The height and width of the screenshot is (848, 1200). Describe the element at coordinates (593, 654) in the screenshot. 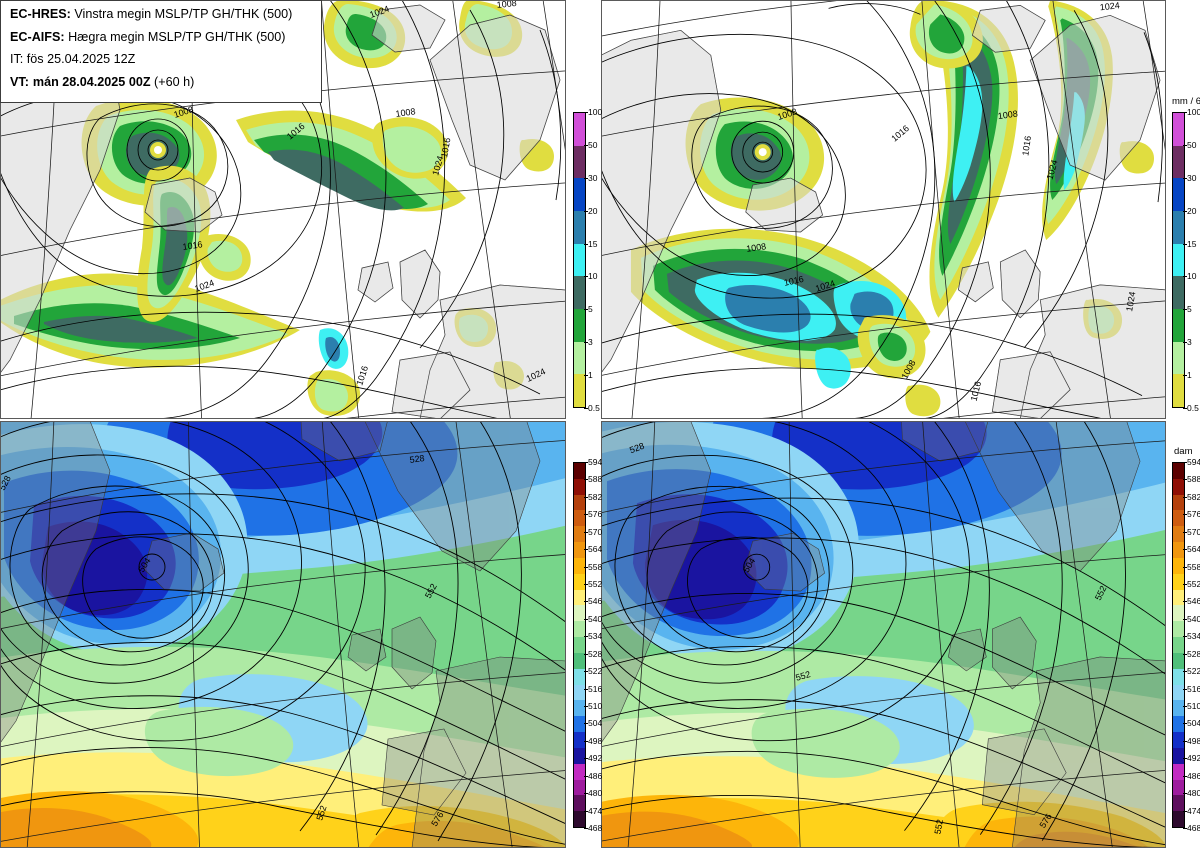

I see `colorbar-tick-label: 528` at that location.